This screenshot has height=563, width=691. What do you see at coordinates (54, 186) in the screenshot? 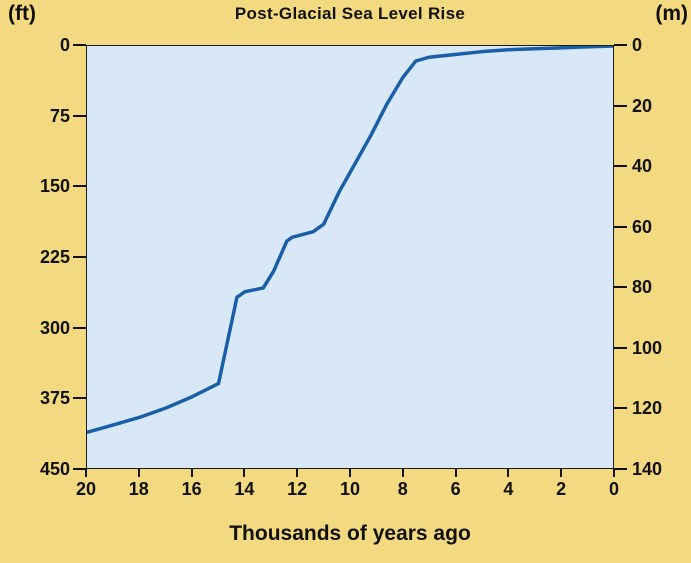
I see `left-axis-tick-label: 150` at bounding box center [54, 186].